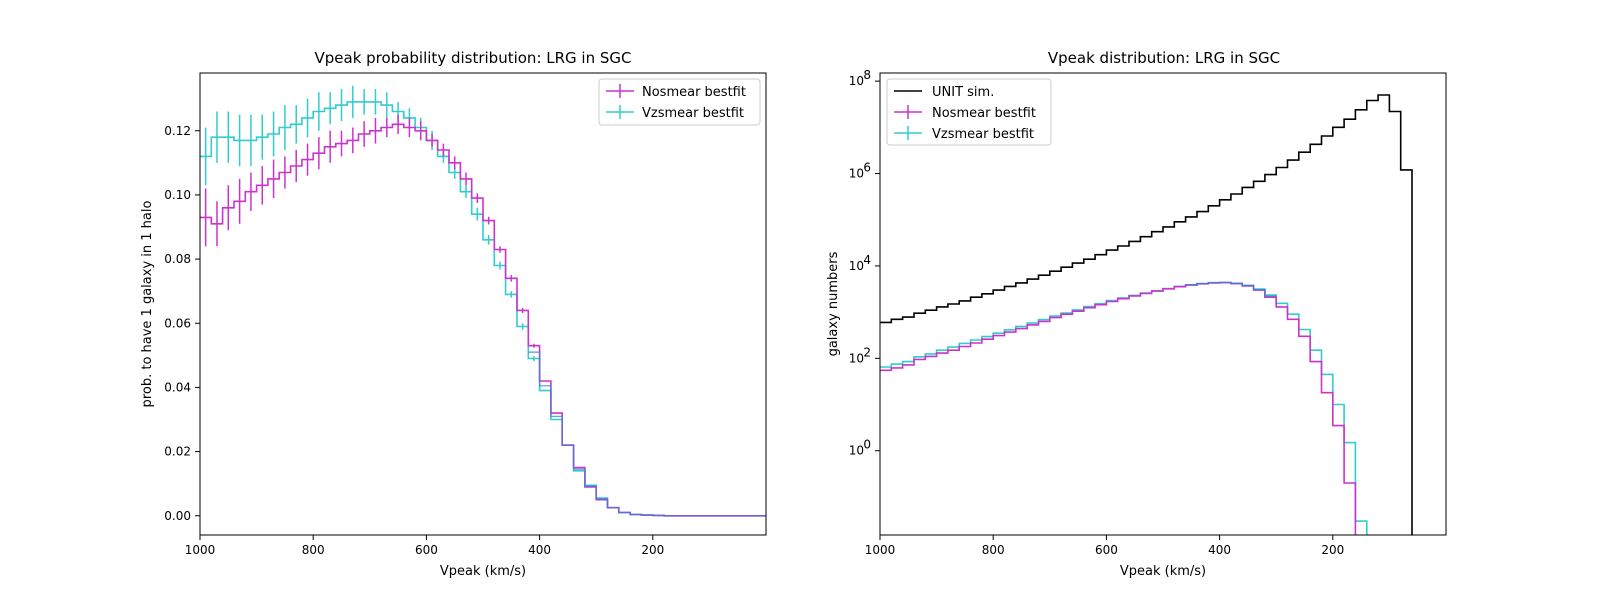 The width and height of the screenshot is (1600, 600). What do you see at coordinates (867, 260) in the screenshot?
I see `y-tick-exponent: 4` at bounding box center [867, 260].